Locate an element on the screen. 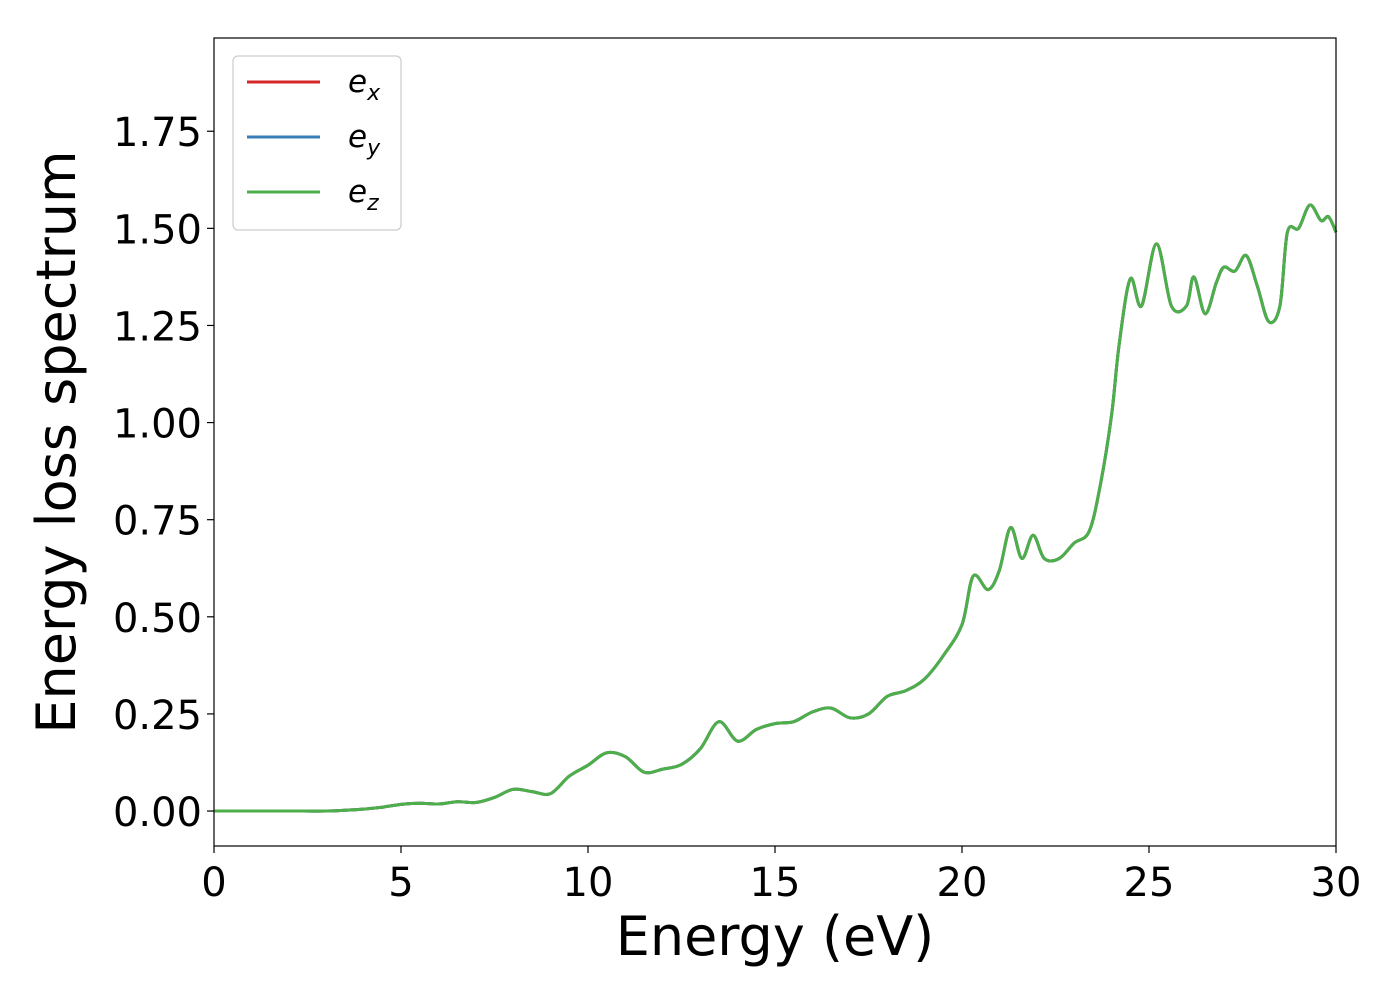 The height and width of the screenshot is (1000, 1400). y-tick-label: 0.25 is located at coordinates (157, 716).